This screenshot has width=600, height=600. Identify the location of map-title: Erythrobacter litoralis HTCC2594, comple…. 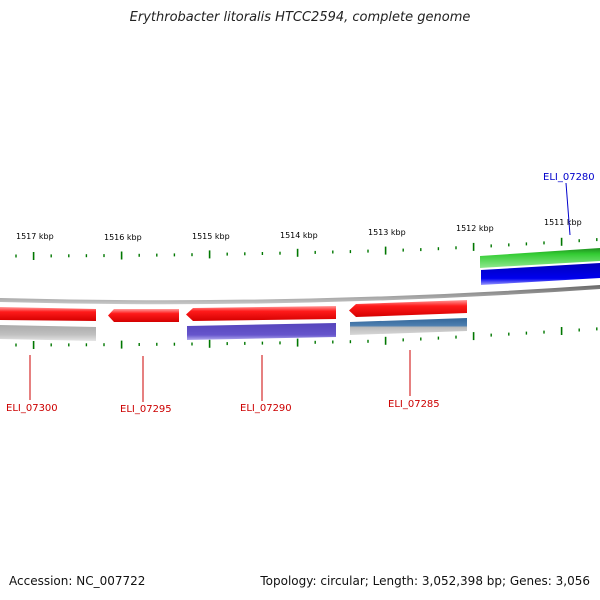
(300, 17).